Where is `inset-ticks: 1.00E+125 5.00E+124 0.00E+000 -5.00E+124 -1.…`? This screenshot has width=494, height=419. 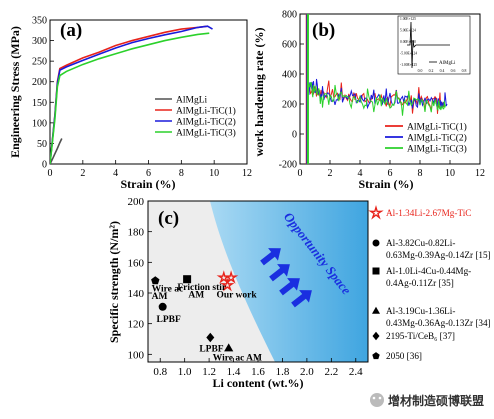 inset-ticks: 1.00E+125 5.00E+124 0.00E+000 -5.00E+124 -1.… is located at coordinates (433, 45).